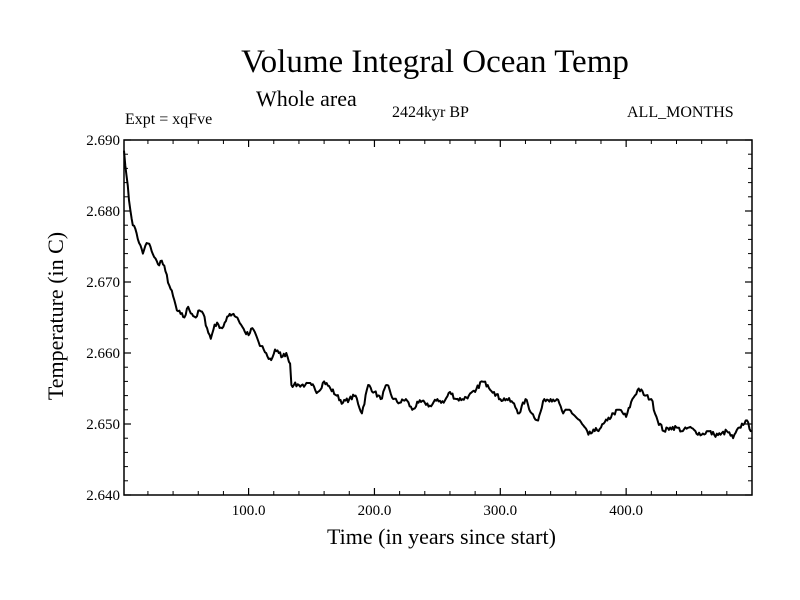 This screenshot has width=800, height=600. What do you see at coordinates (103, 425) in the screenshot?
I see `y-tick-label: 2.650` at bounding box center [103, 425].